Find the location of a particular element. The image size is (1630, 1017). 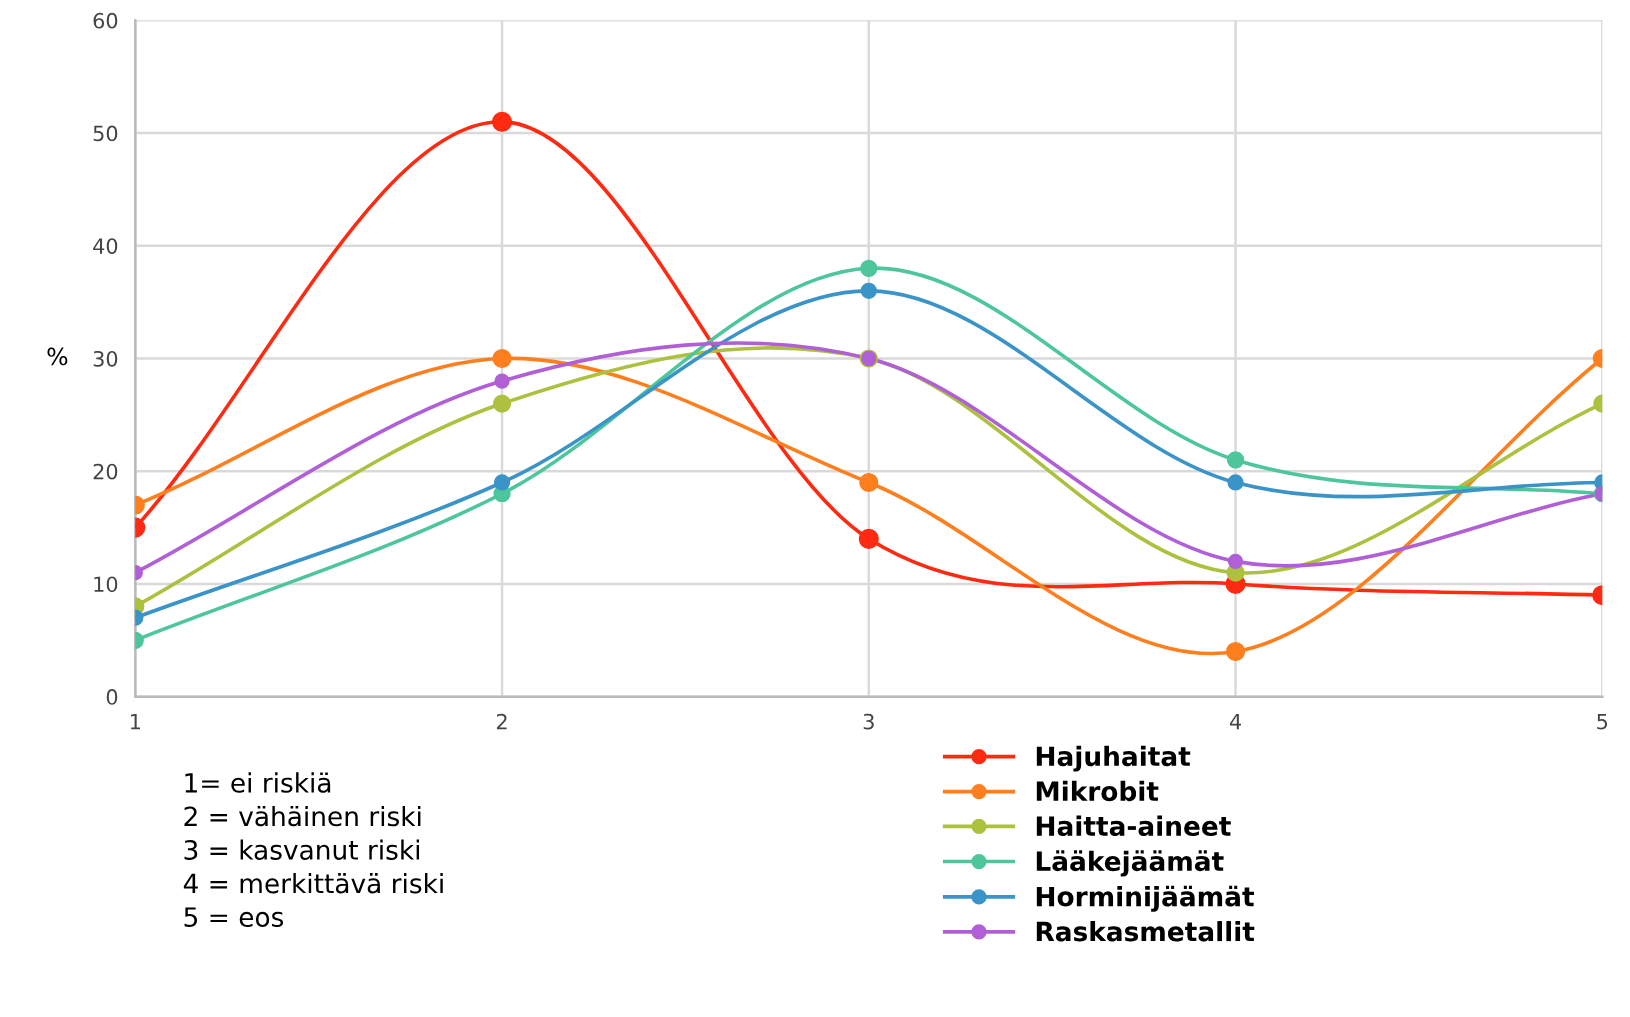

x-tick-label: 5 is located at coordinates (1602, 721).